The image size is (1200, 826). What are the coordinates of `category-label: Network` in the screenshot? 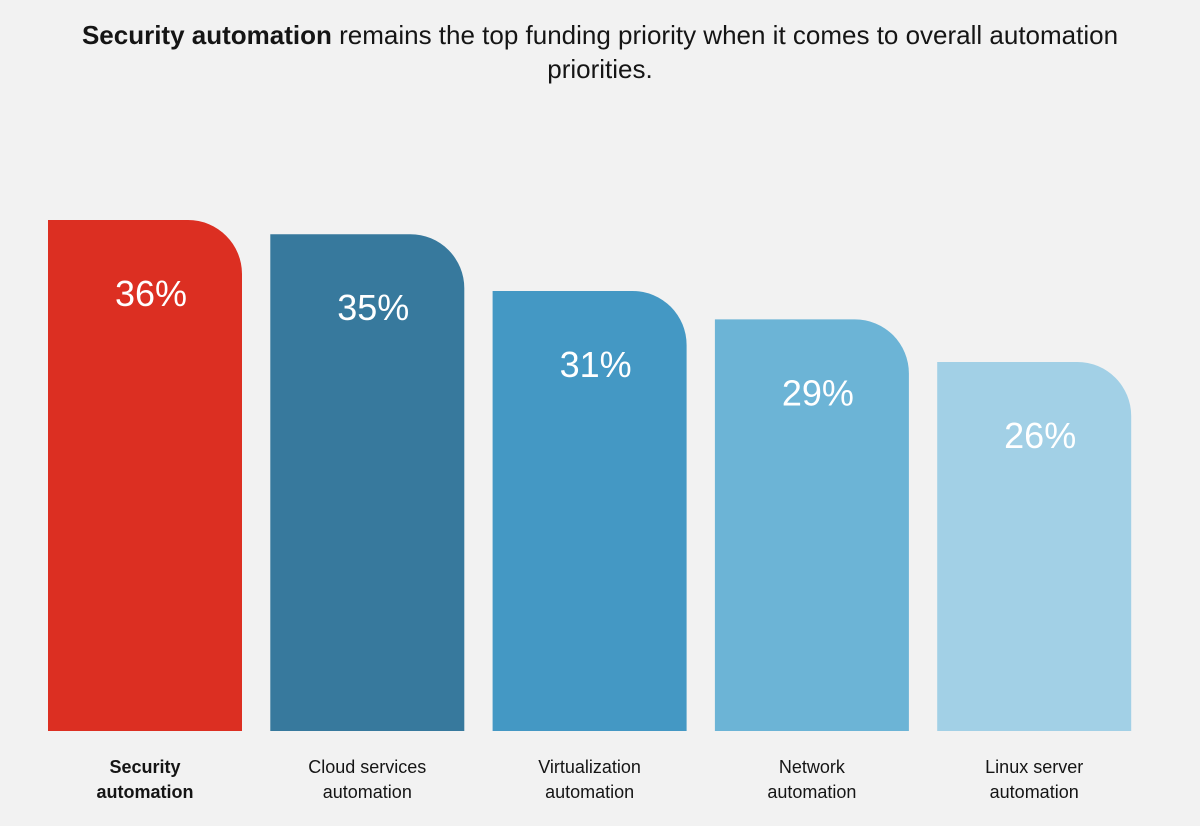 It's located at (812, 767).